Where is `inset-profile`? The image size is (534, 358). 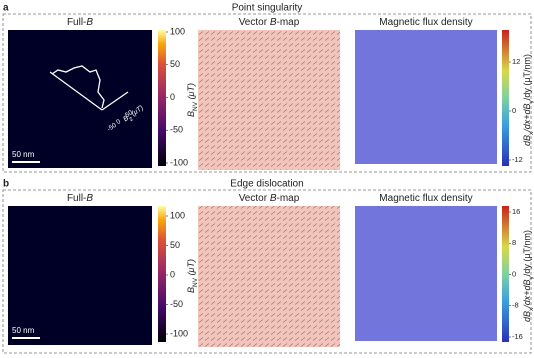
inset-profile is located at coordinates (78, 87).